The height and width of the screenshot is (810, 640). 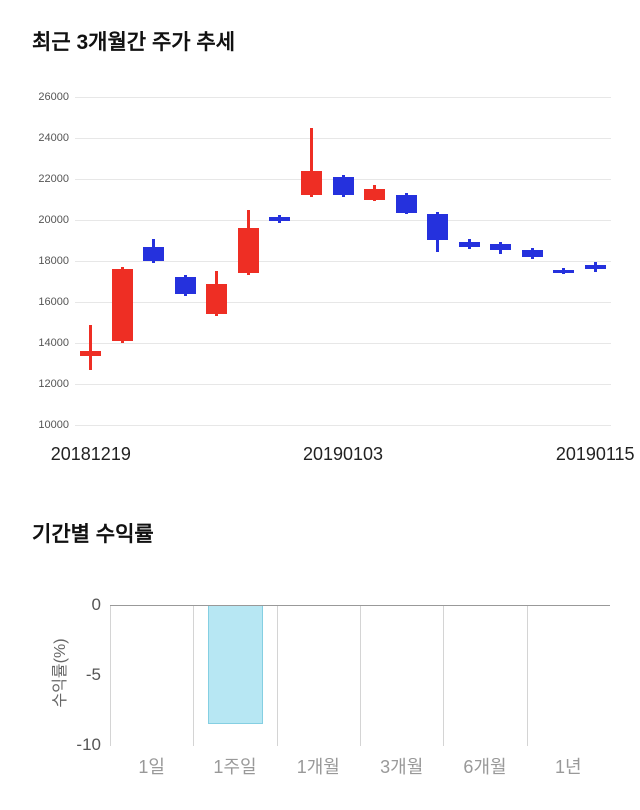 What do you see at coordinates (93, 534) in the screenshot?
I see `period-returns-title: 기간별 수익률` at bounding box center [93, 534].